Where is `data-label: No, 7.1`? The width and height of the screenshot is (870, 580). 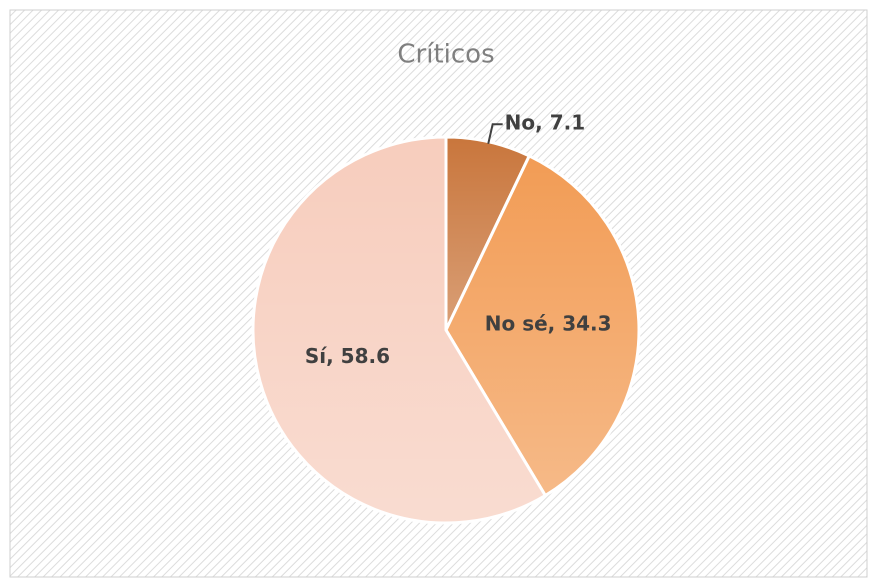
data-label: No, 7.1 is located at coordinates (545, 123).